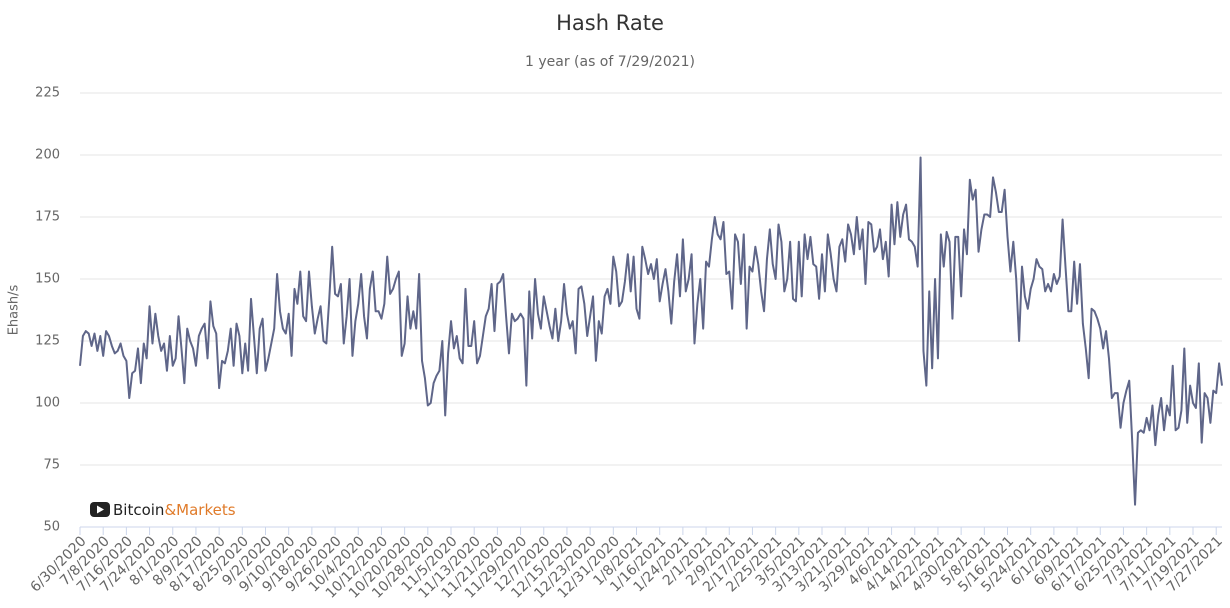 The image size is (1230, 608). I want to click on watermark-brand: Bitcoin, so click(138, 510).